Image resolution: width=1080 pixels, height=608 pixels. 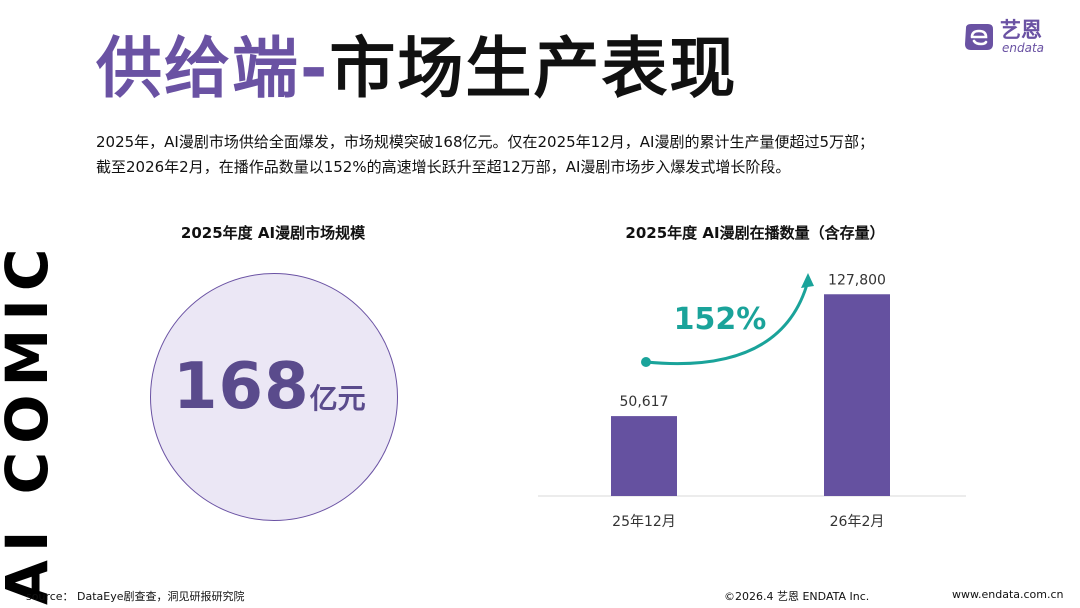 I want to click on copyright-note: ©2026.4 艺恩 ENDATA Inc., so click(x=797, y=596).